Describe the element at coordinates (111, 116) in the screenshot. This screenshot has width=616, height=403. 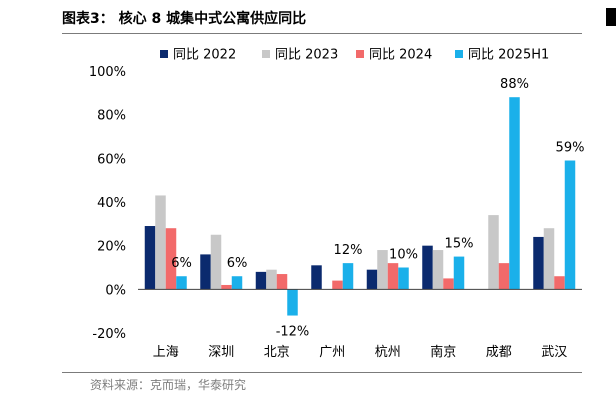
I see `y-tick-label: 80%` at that location.